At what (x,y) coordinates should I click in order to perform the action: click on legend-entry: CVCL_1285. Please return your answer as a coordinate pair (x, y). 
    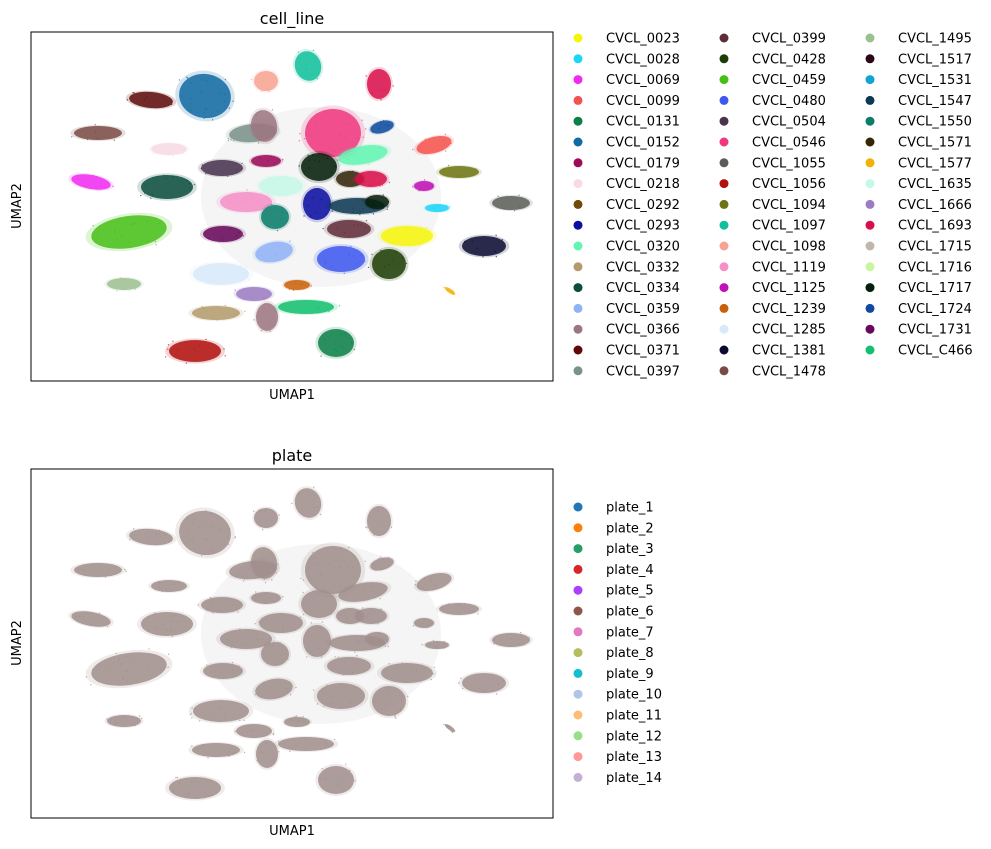
    Looking at the image, I should click on (789, 330).